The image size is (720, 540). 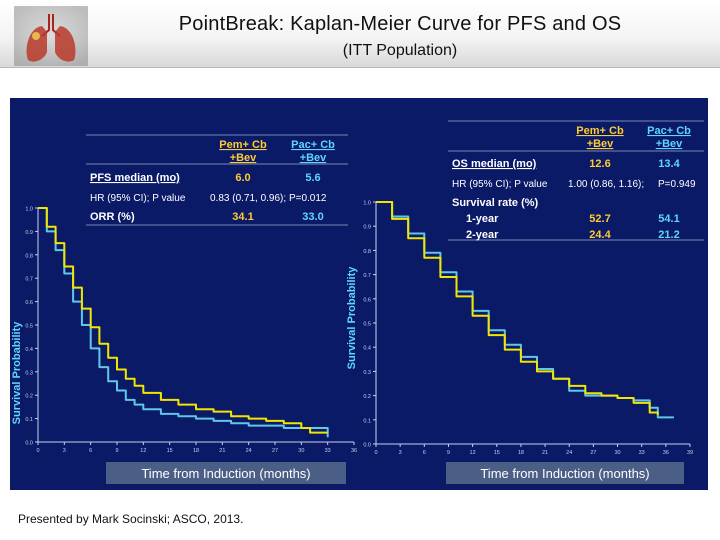 I want to click on pfs-x-tick-label: 0, so click(x=37, y=451).